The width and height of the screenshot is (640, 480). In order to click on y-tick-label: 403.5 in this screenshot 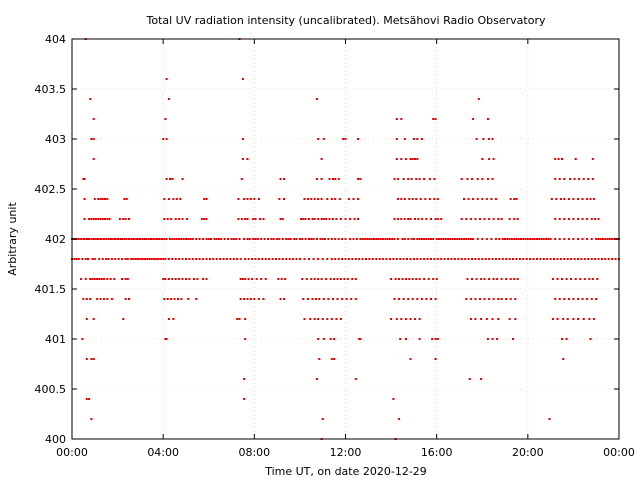, I will do `click(51, 89)`.